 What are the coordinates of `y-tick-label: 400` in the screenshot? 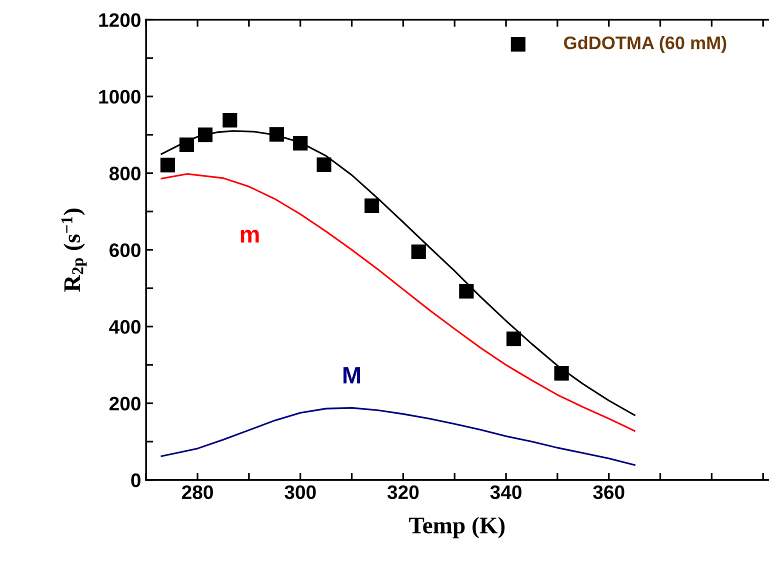 It's located at (124, 327).